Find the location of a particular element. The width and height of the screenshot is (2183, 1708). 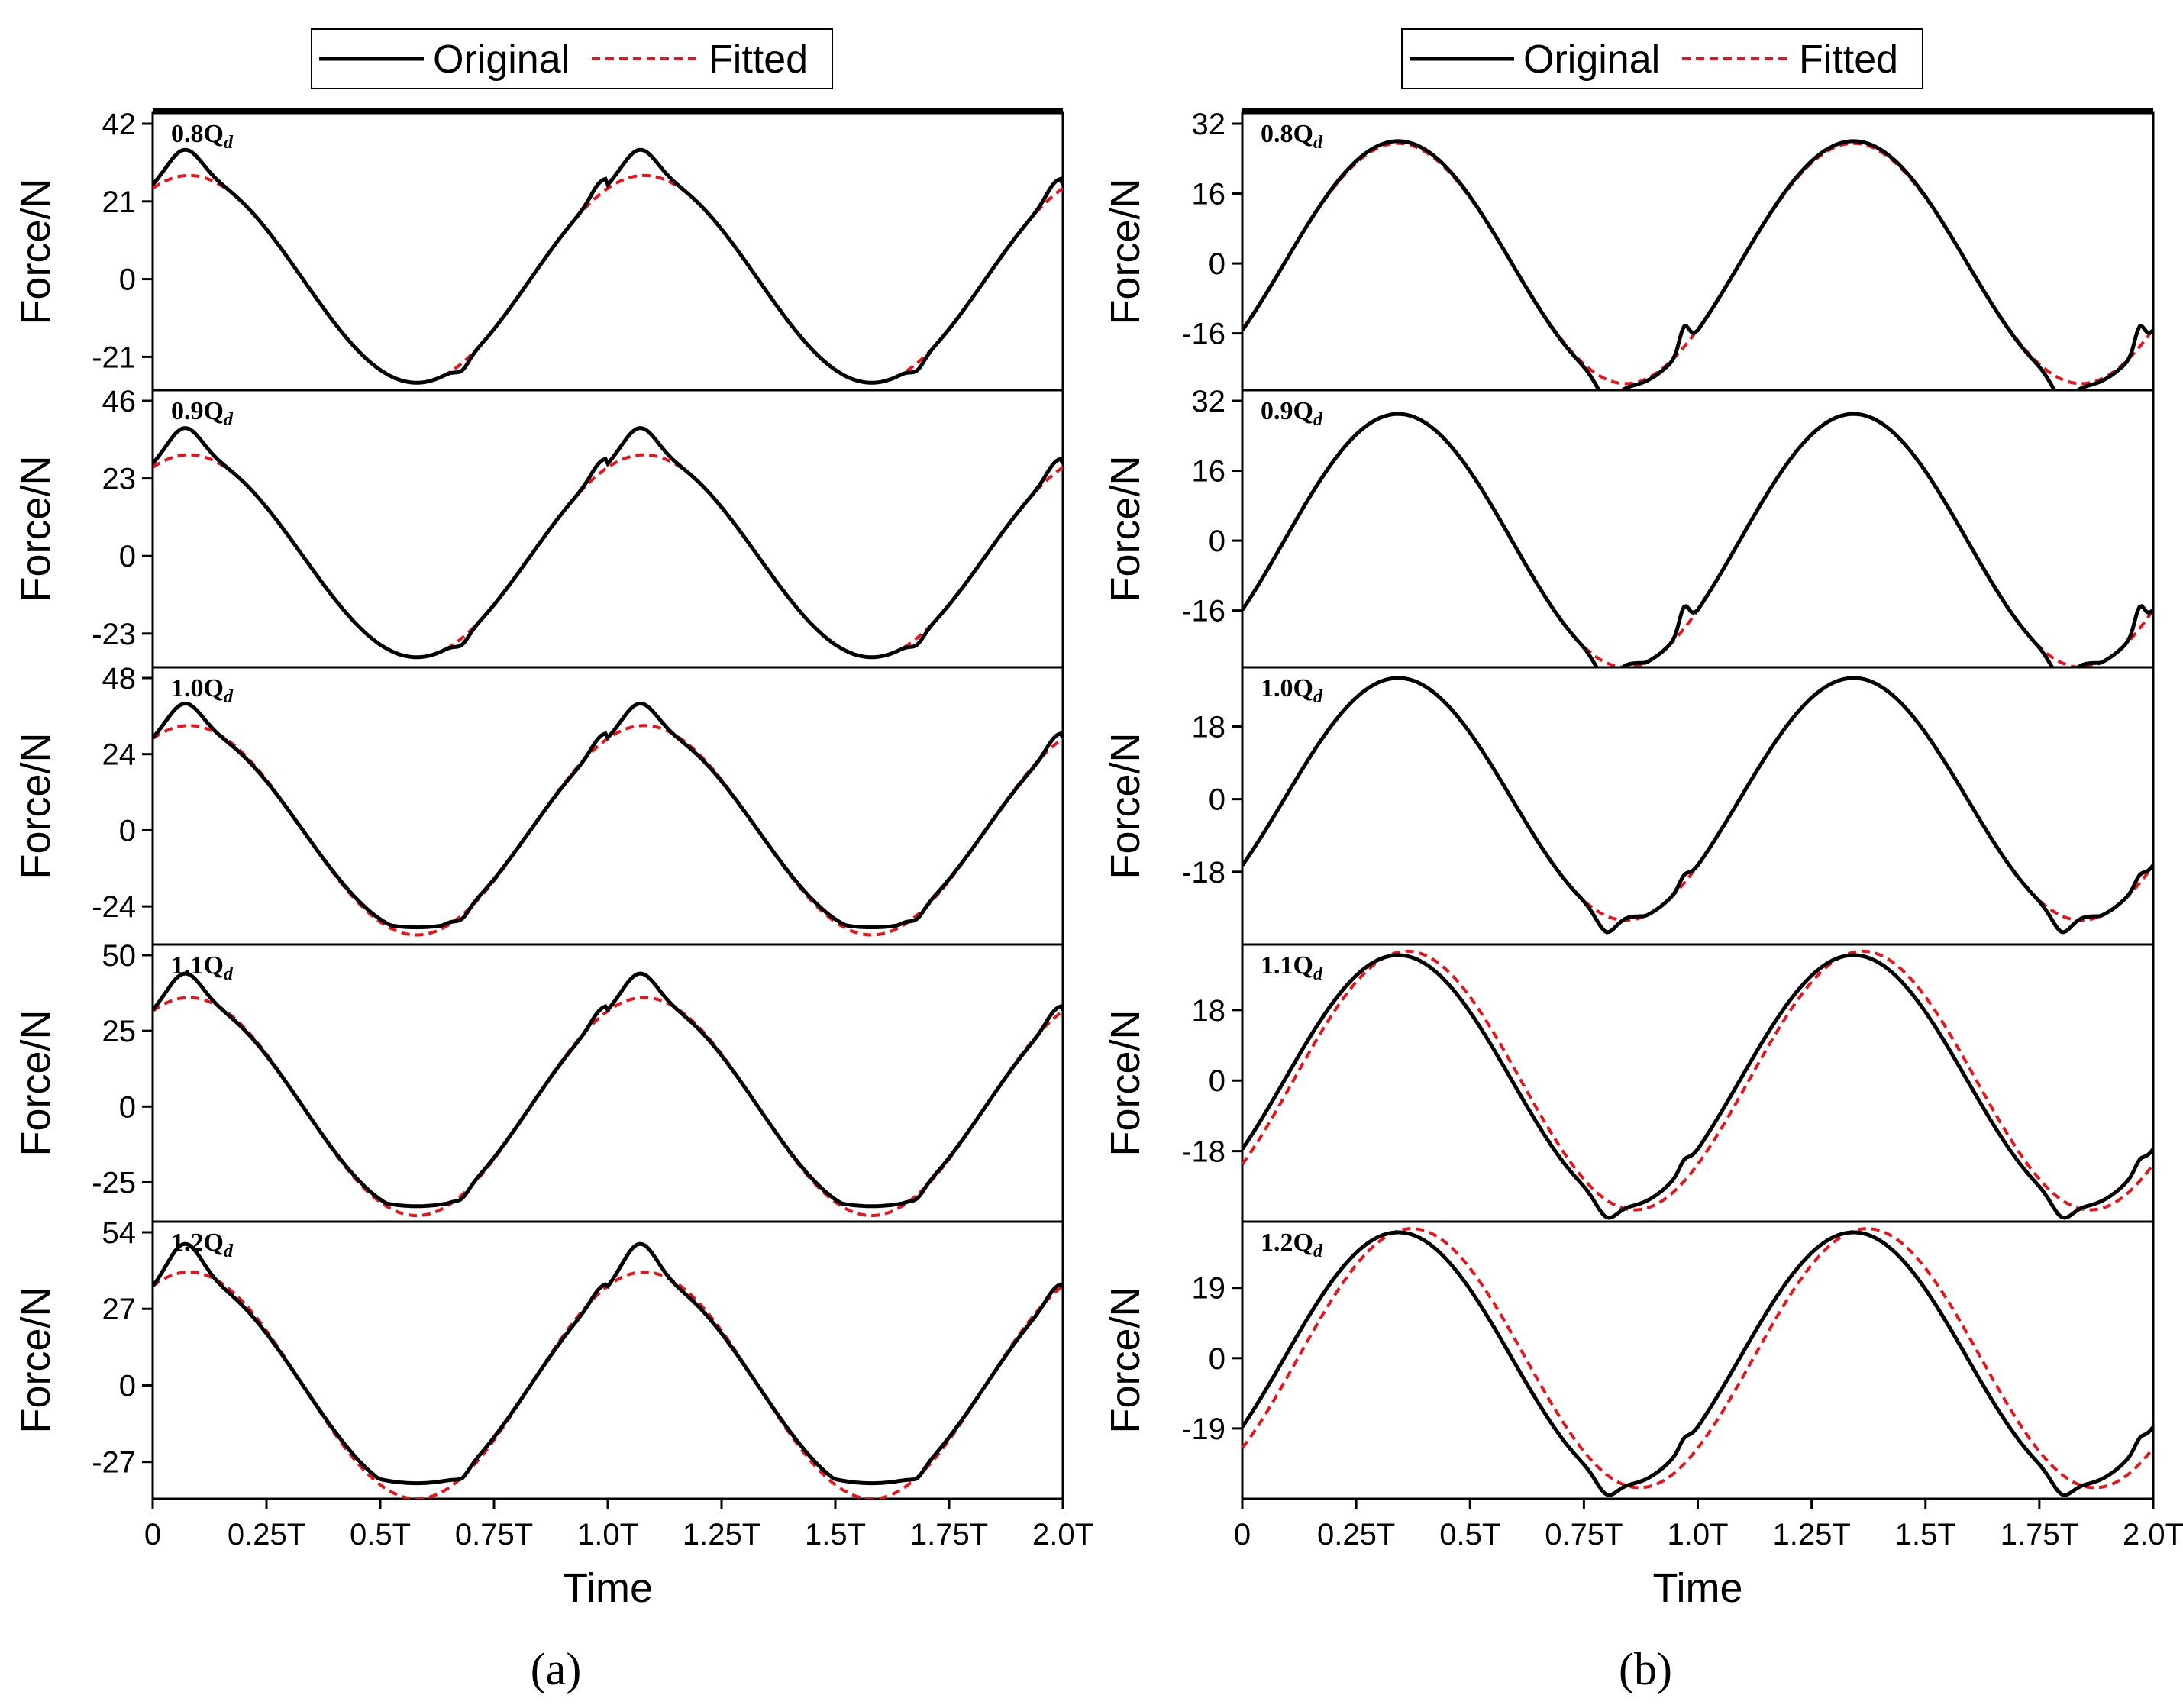

y-tick-label: 27 is located at coordinates (120, 1309).